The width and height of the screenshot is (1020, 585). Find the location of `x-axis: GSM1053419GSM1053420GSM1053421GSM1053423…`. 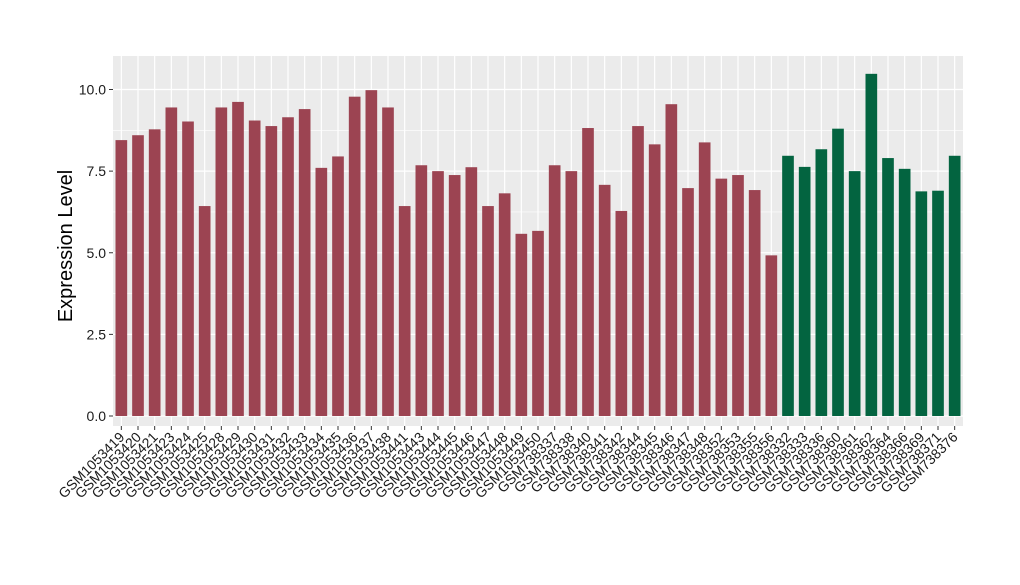

x-axis: GSM1053419GSM1053420GSM1053421GSM1053423… is located at coordinates (508, 463).